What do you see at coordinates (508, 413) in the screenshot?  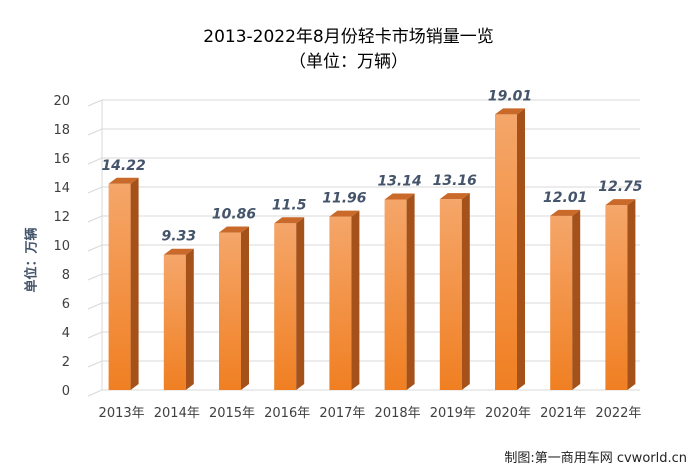 I see `x-tick-label: 2020年` at bounding box center [508, 413].